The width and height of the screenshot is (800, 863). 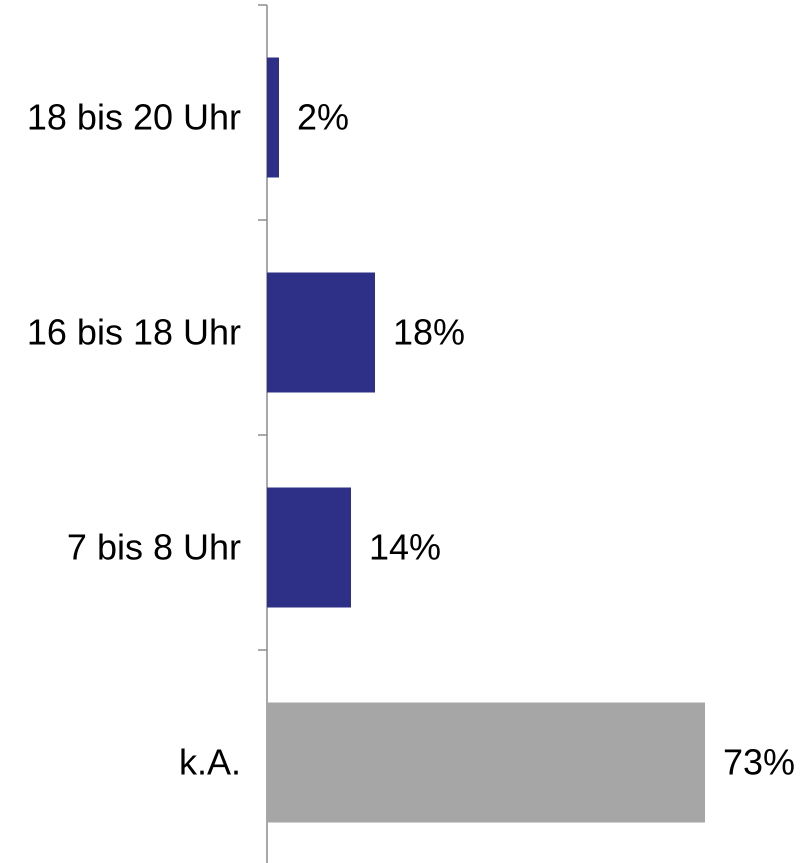 I want to click on value-label: 2%, so click(x=323, y=117).